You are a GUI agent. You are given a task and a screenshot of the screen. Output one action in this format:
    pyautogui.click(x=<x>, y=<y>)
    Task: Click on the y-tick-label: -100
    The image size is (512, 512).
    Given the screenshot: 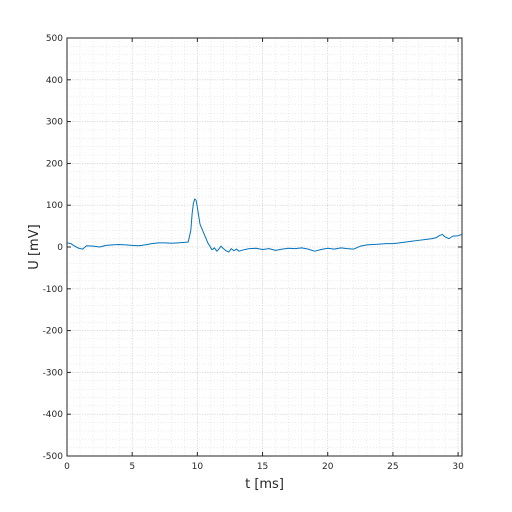 What is the action you would take?
    pyautogui.click(x=53, y=290)
    